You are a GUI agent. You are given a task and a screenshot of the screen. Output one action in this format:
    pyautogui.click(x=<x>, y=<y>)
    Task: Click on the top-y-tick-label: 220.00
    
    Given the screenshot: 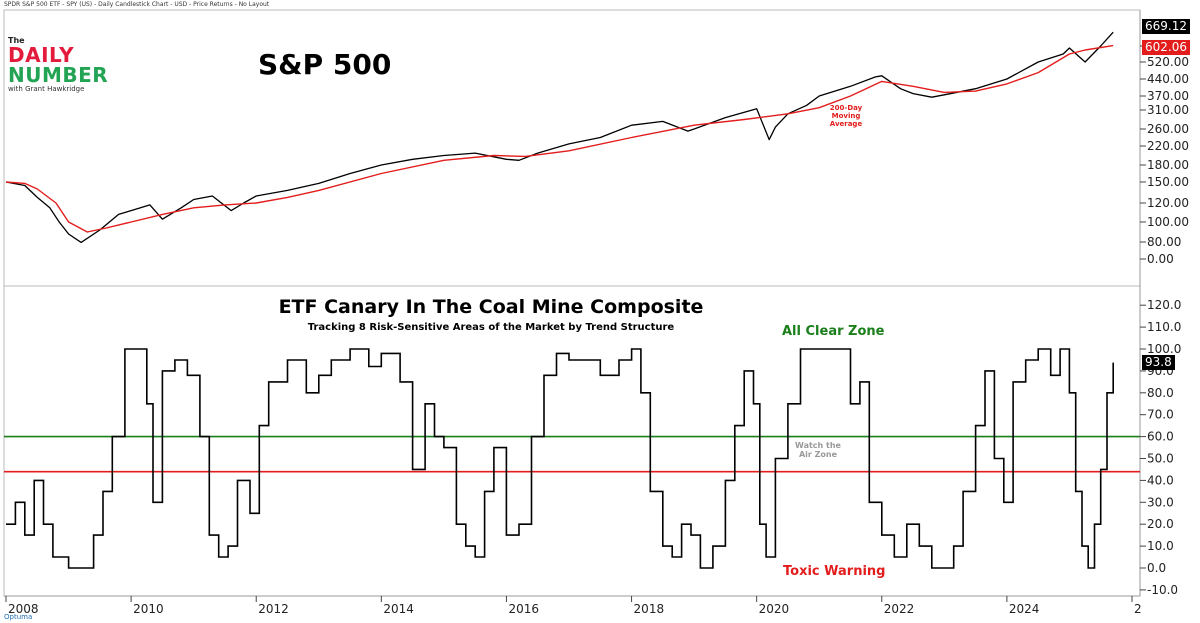 What is the action you would take?
    pyautogui.click(x=1168, y=146)
    